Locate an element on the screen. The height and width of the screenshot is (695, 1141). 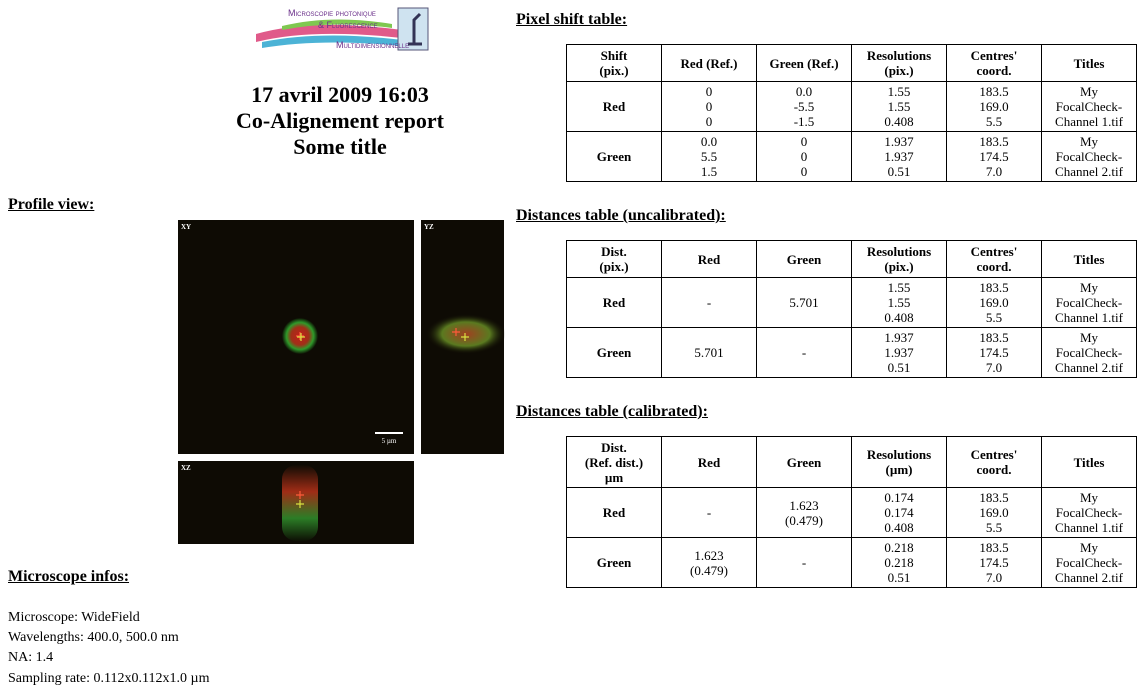
cell-line: µm is located at coordinates (614, 477).